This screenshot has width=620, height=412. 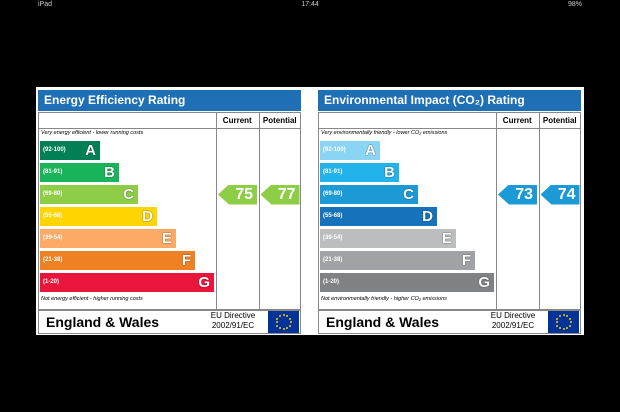 I want to click on footer-directive: EU Directive, so click(x=513, y=315).